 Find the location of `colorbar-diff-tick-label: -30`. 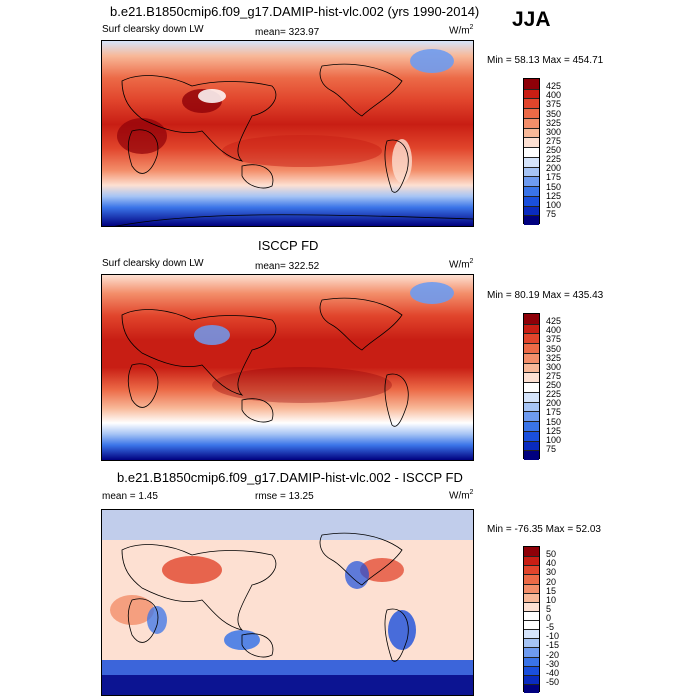

colorbar-diff-tick-label: -30 is located at coordinates (553, 663).